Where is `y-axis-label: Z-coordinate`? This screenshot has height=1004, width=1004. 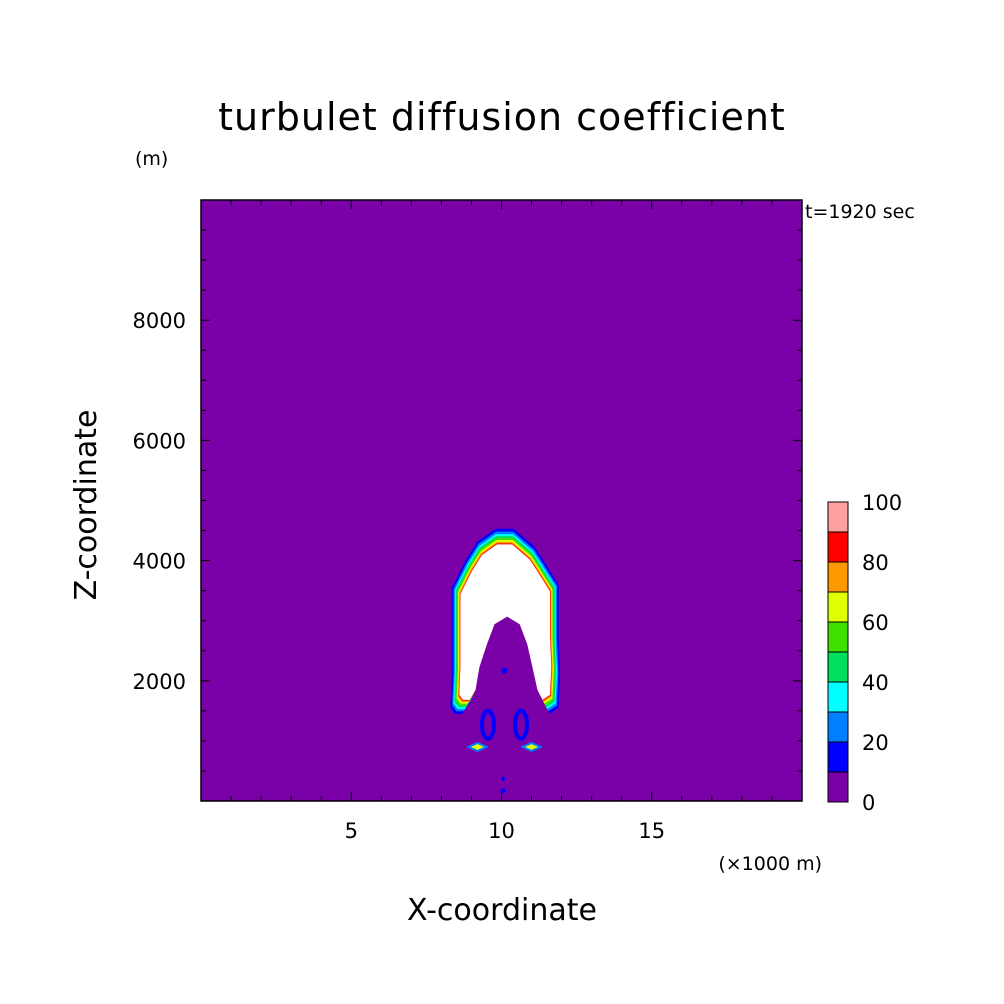
y-axis-label: Z-coordinate is located at coordinates (86, 505).